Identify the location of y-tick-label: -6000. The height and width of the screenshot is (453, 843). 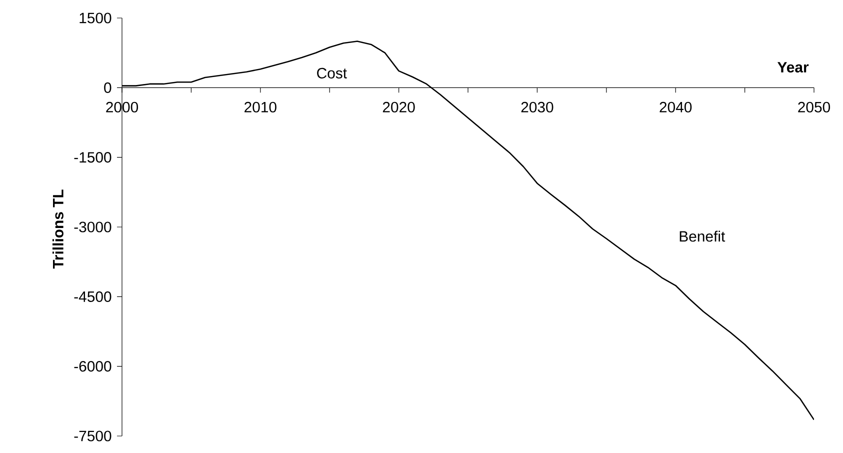
(93, 366).